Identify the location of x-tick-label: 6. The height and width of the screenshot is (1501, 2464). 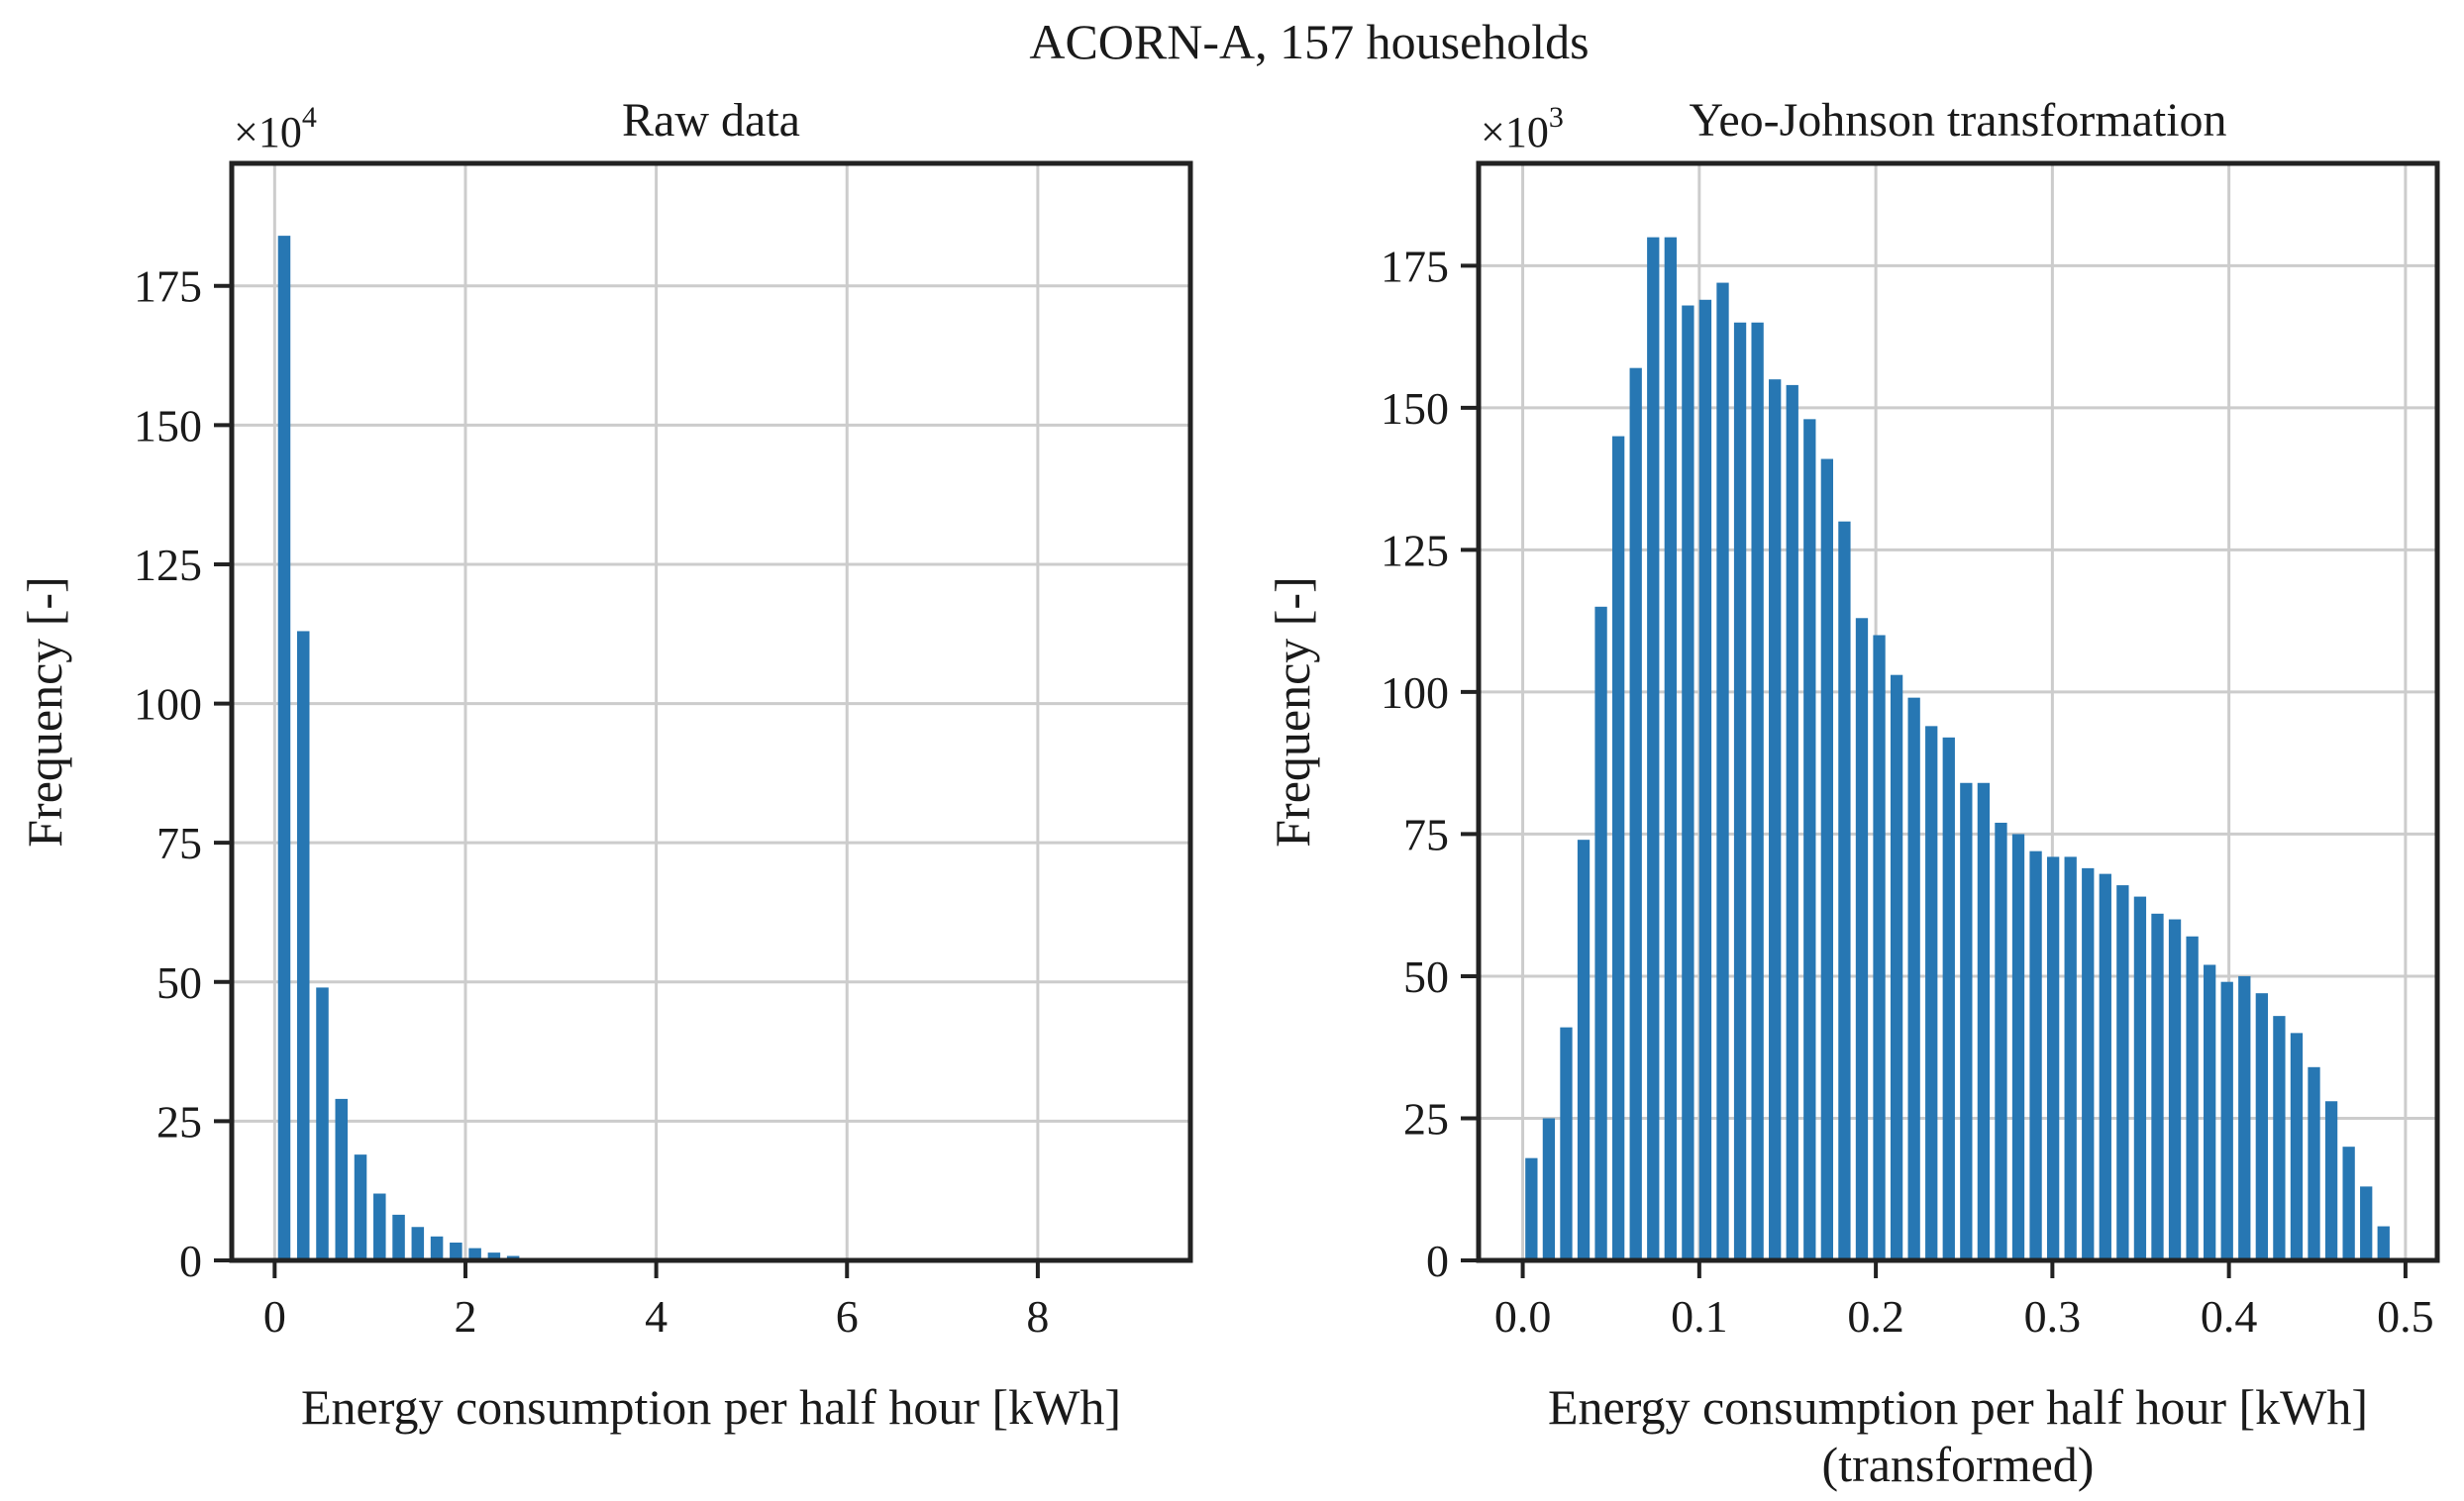
(848, 1316).